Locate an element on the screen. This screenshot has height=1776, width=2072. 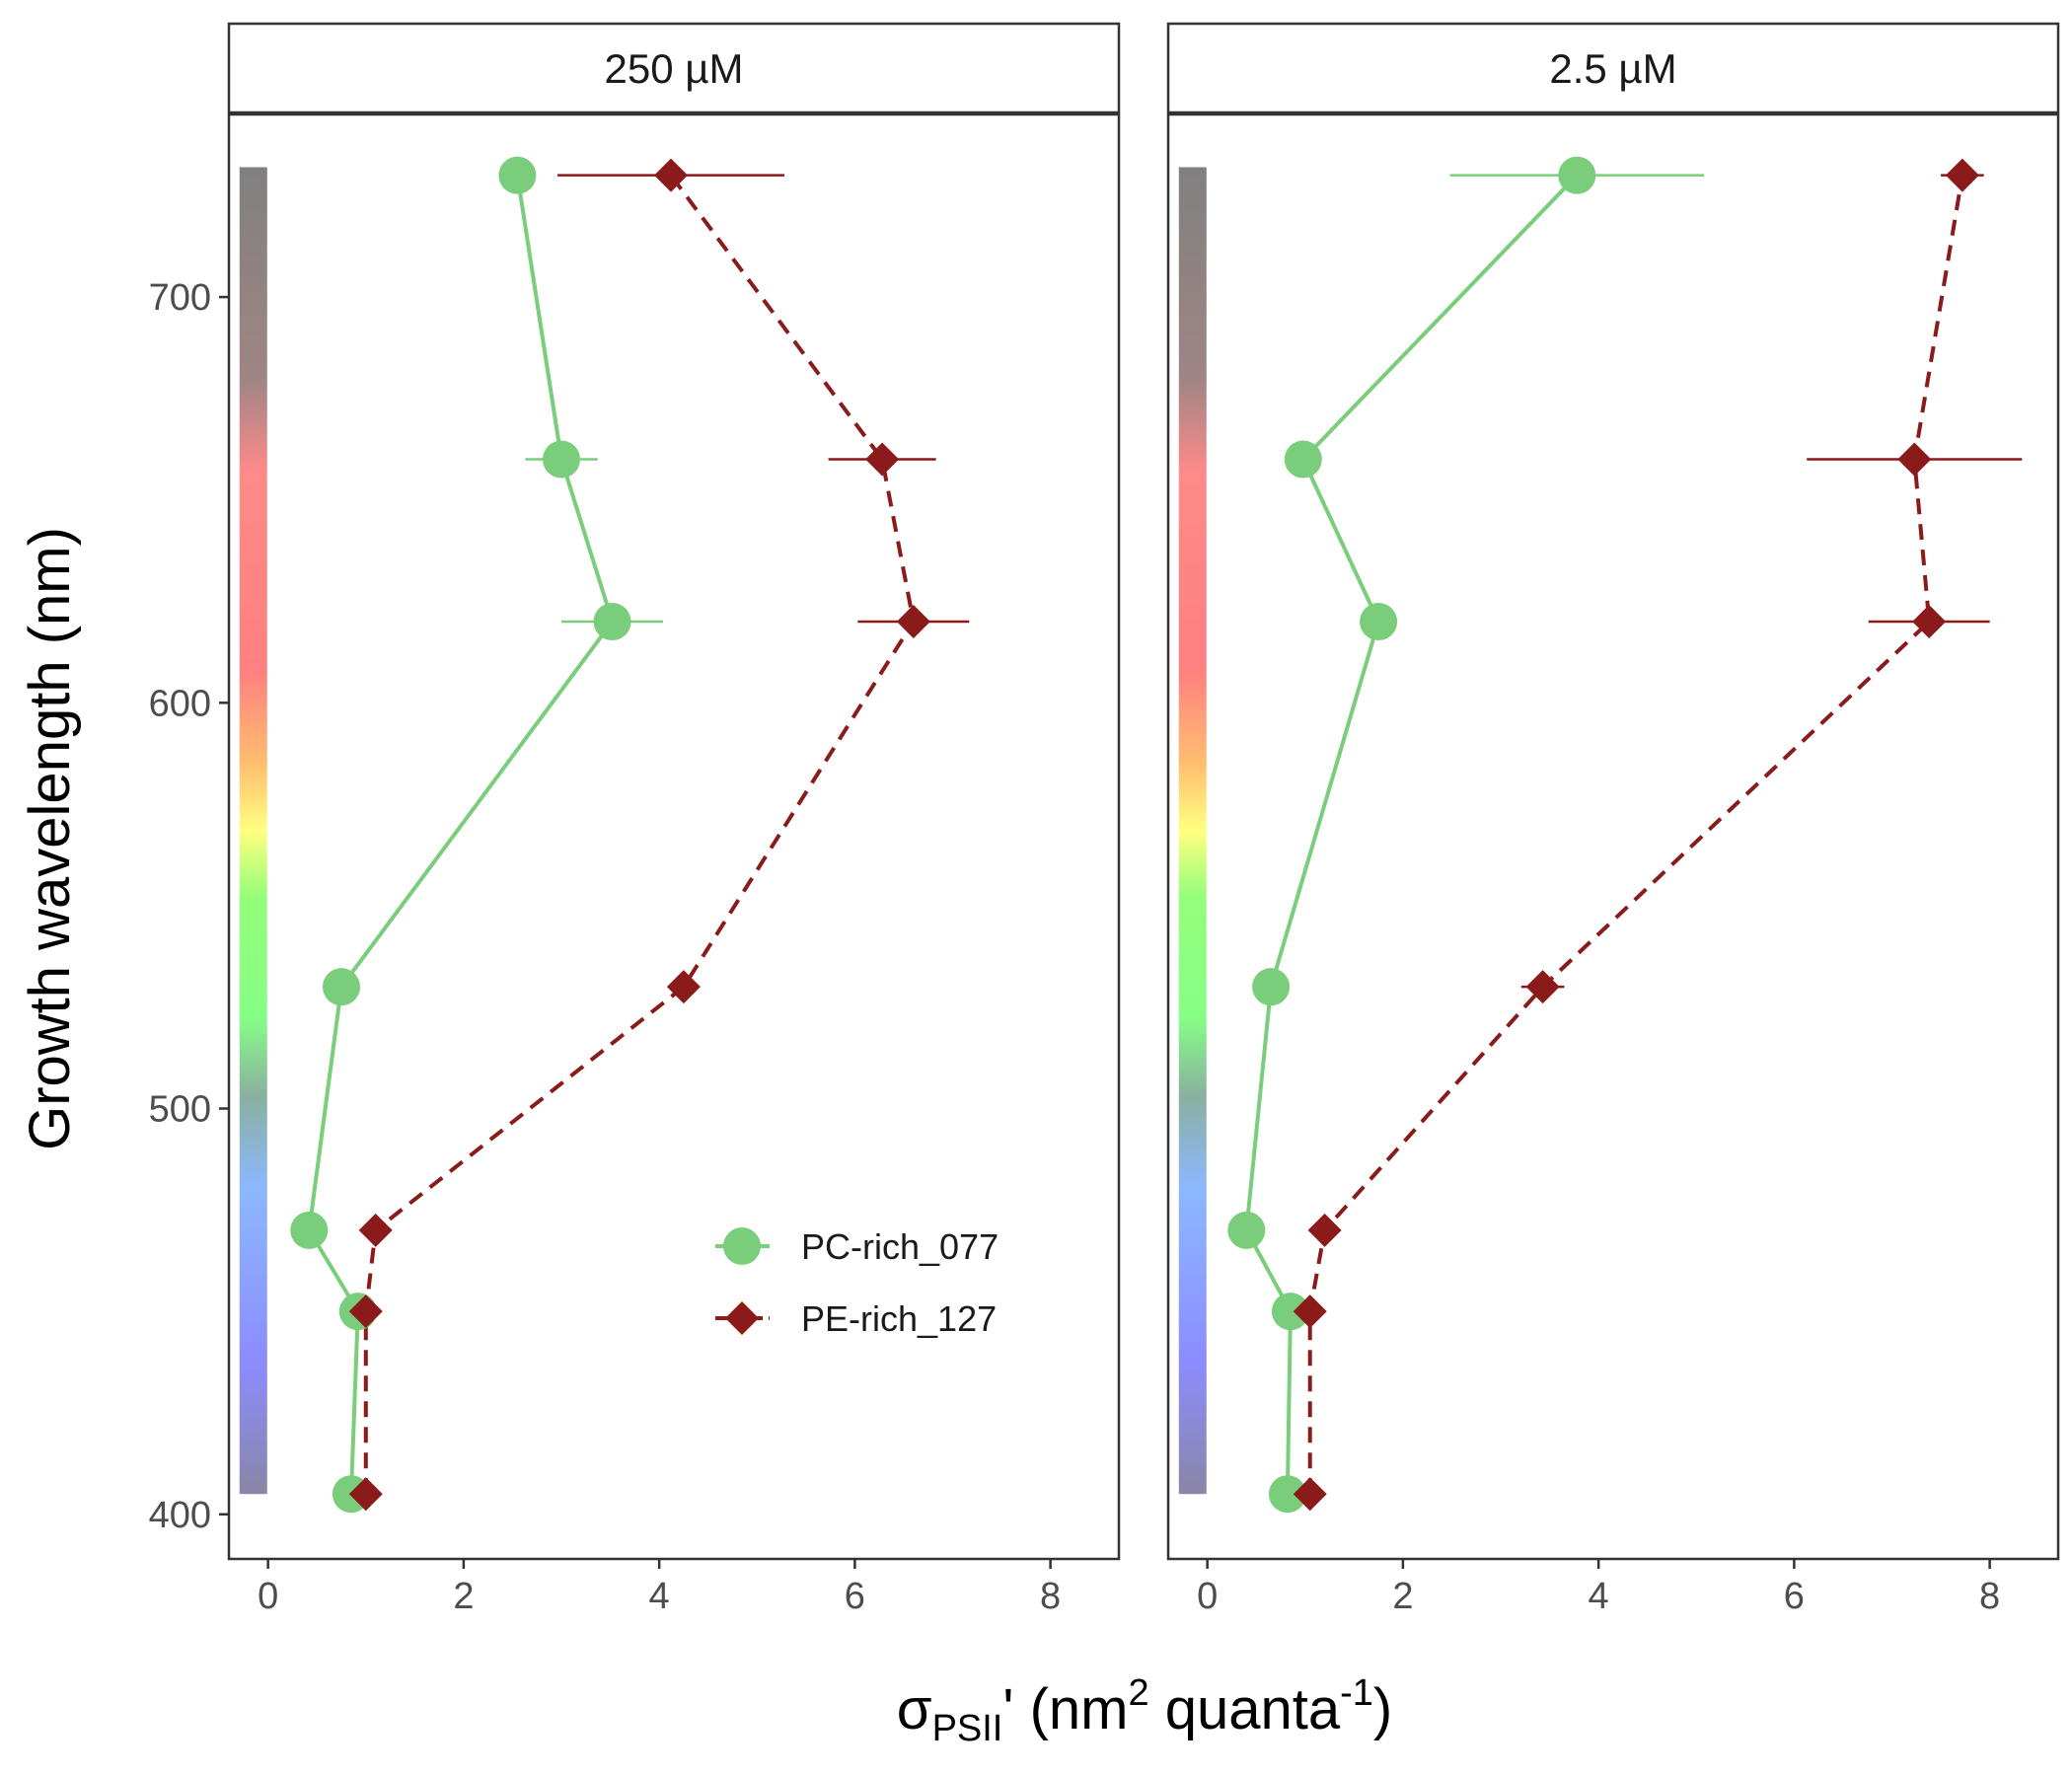
legend-pe-marker is located at coordinates (742, 1318).